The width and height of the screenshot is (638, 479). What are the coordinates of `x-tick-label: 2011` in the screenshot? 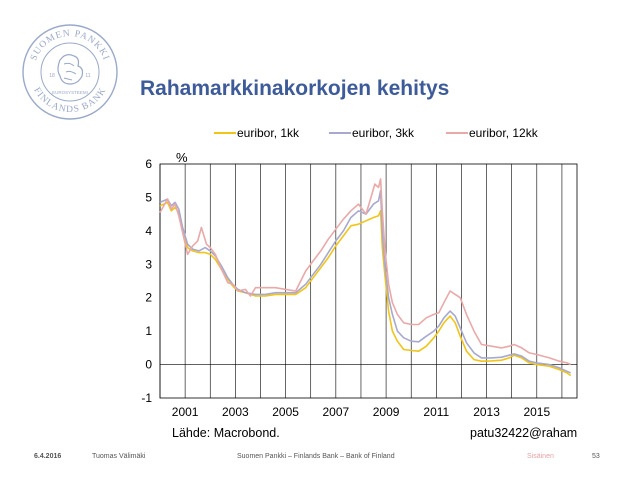 It's located at (436, 412).